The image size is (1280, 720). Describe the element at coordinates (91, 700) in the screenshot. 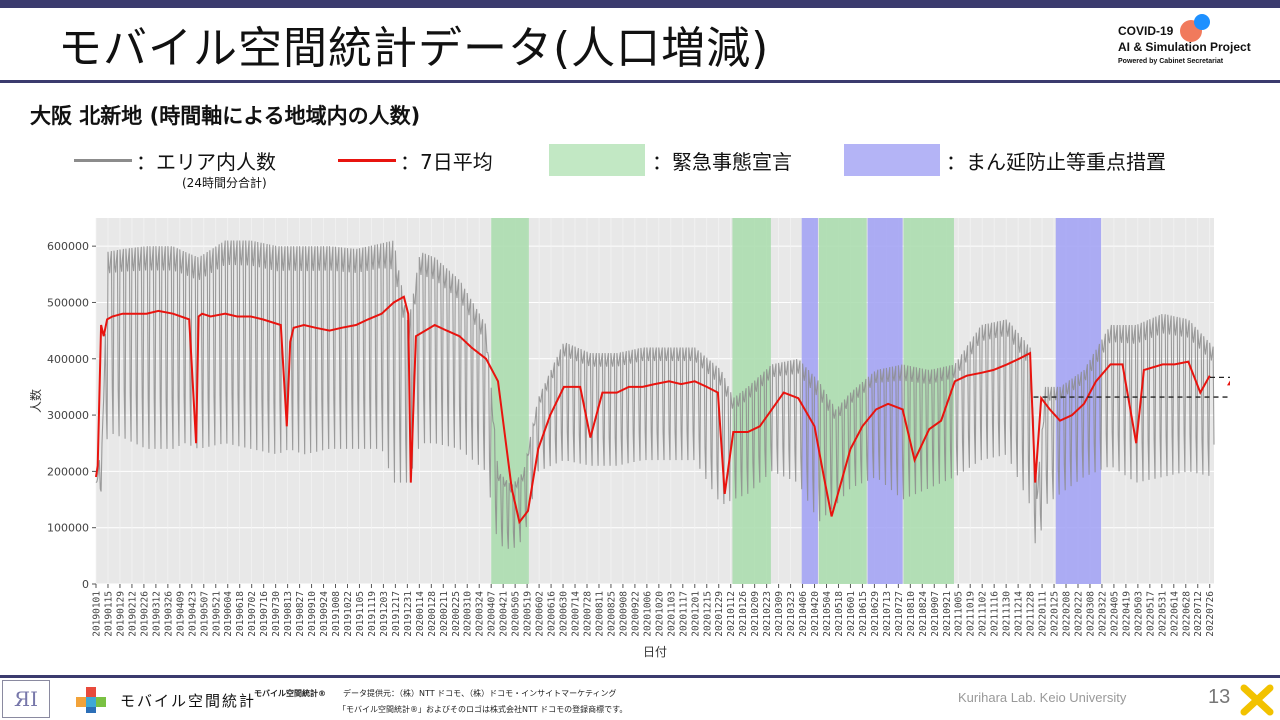

I see `mobile-stats-logo-icon` at that location.